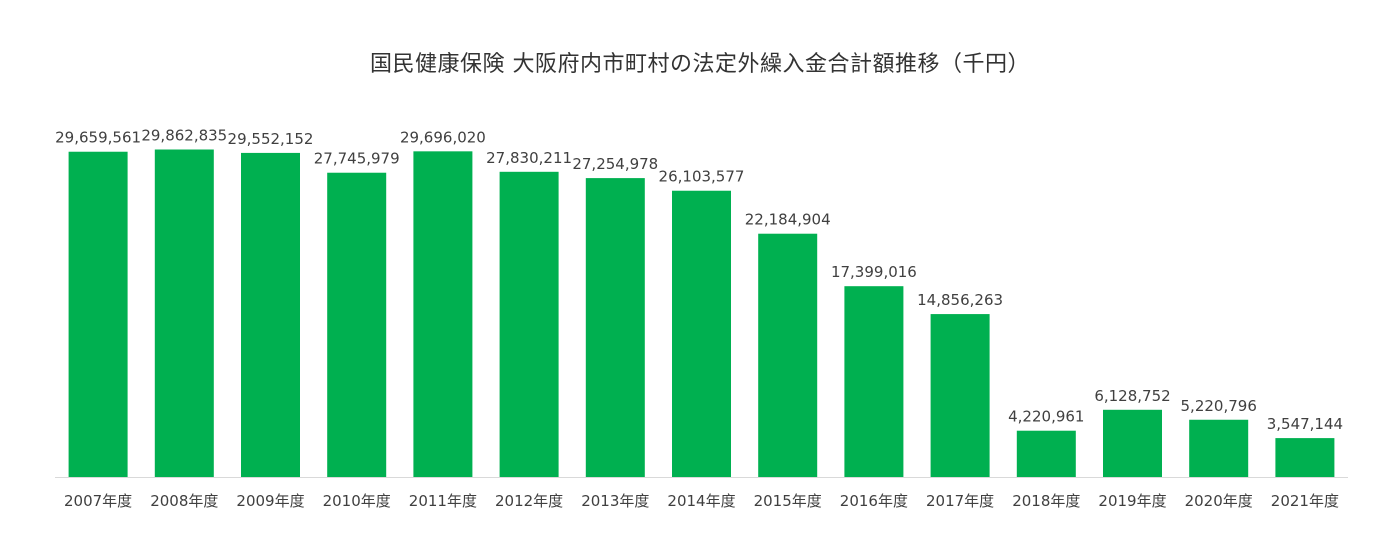 Image resolution: width=1400 pixels, height=550 pixels. I want to click on x-tick-label: 2019年度, so click(1132, 501).